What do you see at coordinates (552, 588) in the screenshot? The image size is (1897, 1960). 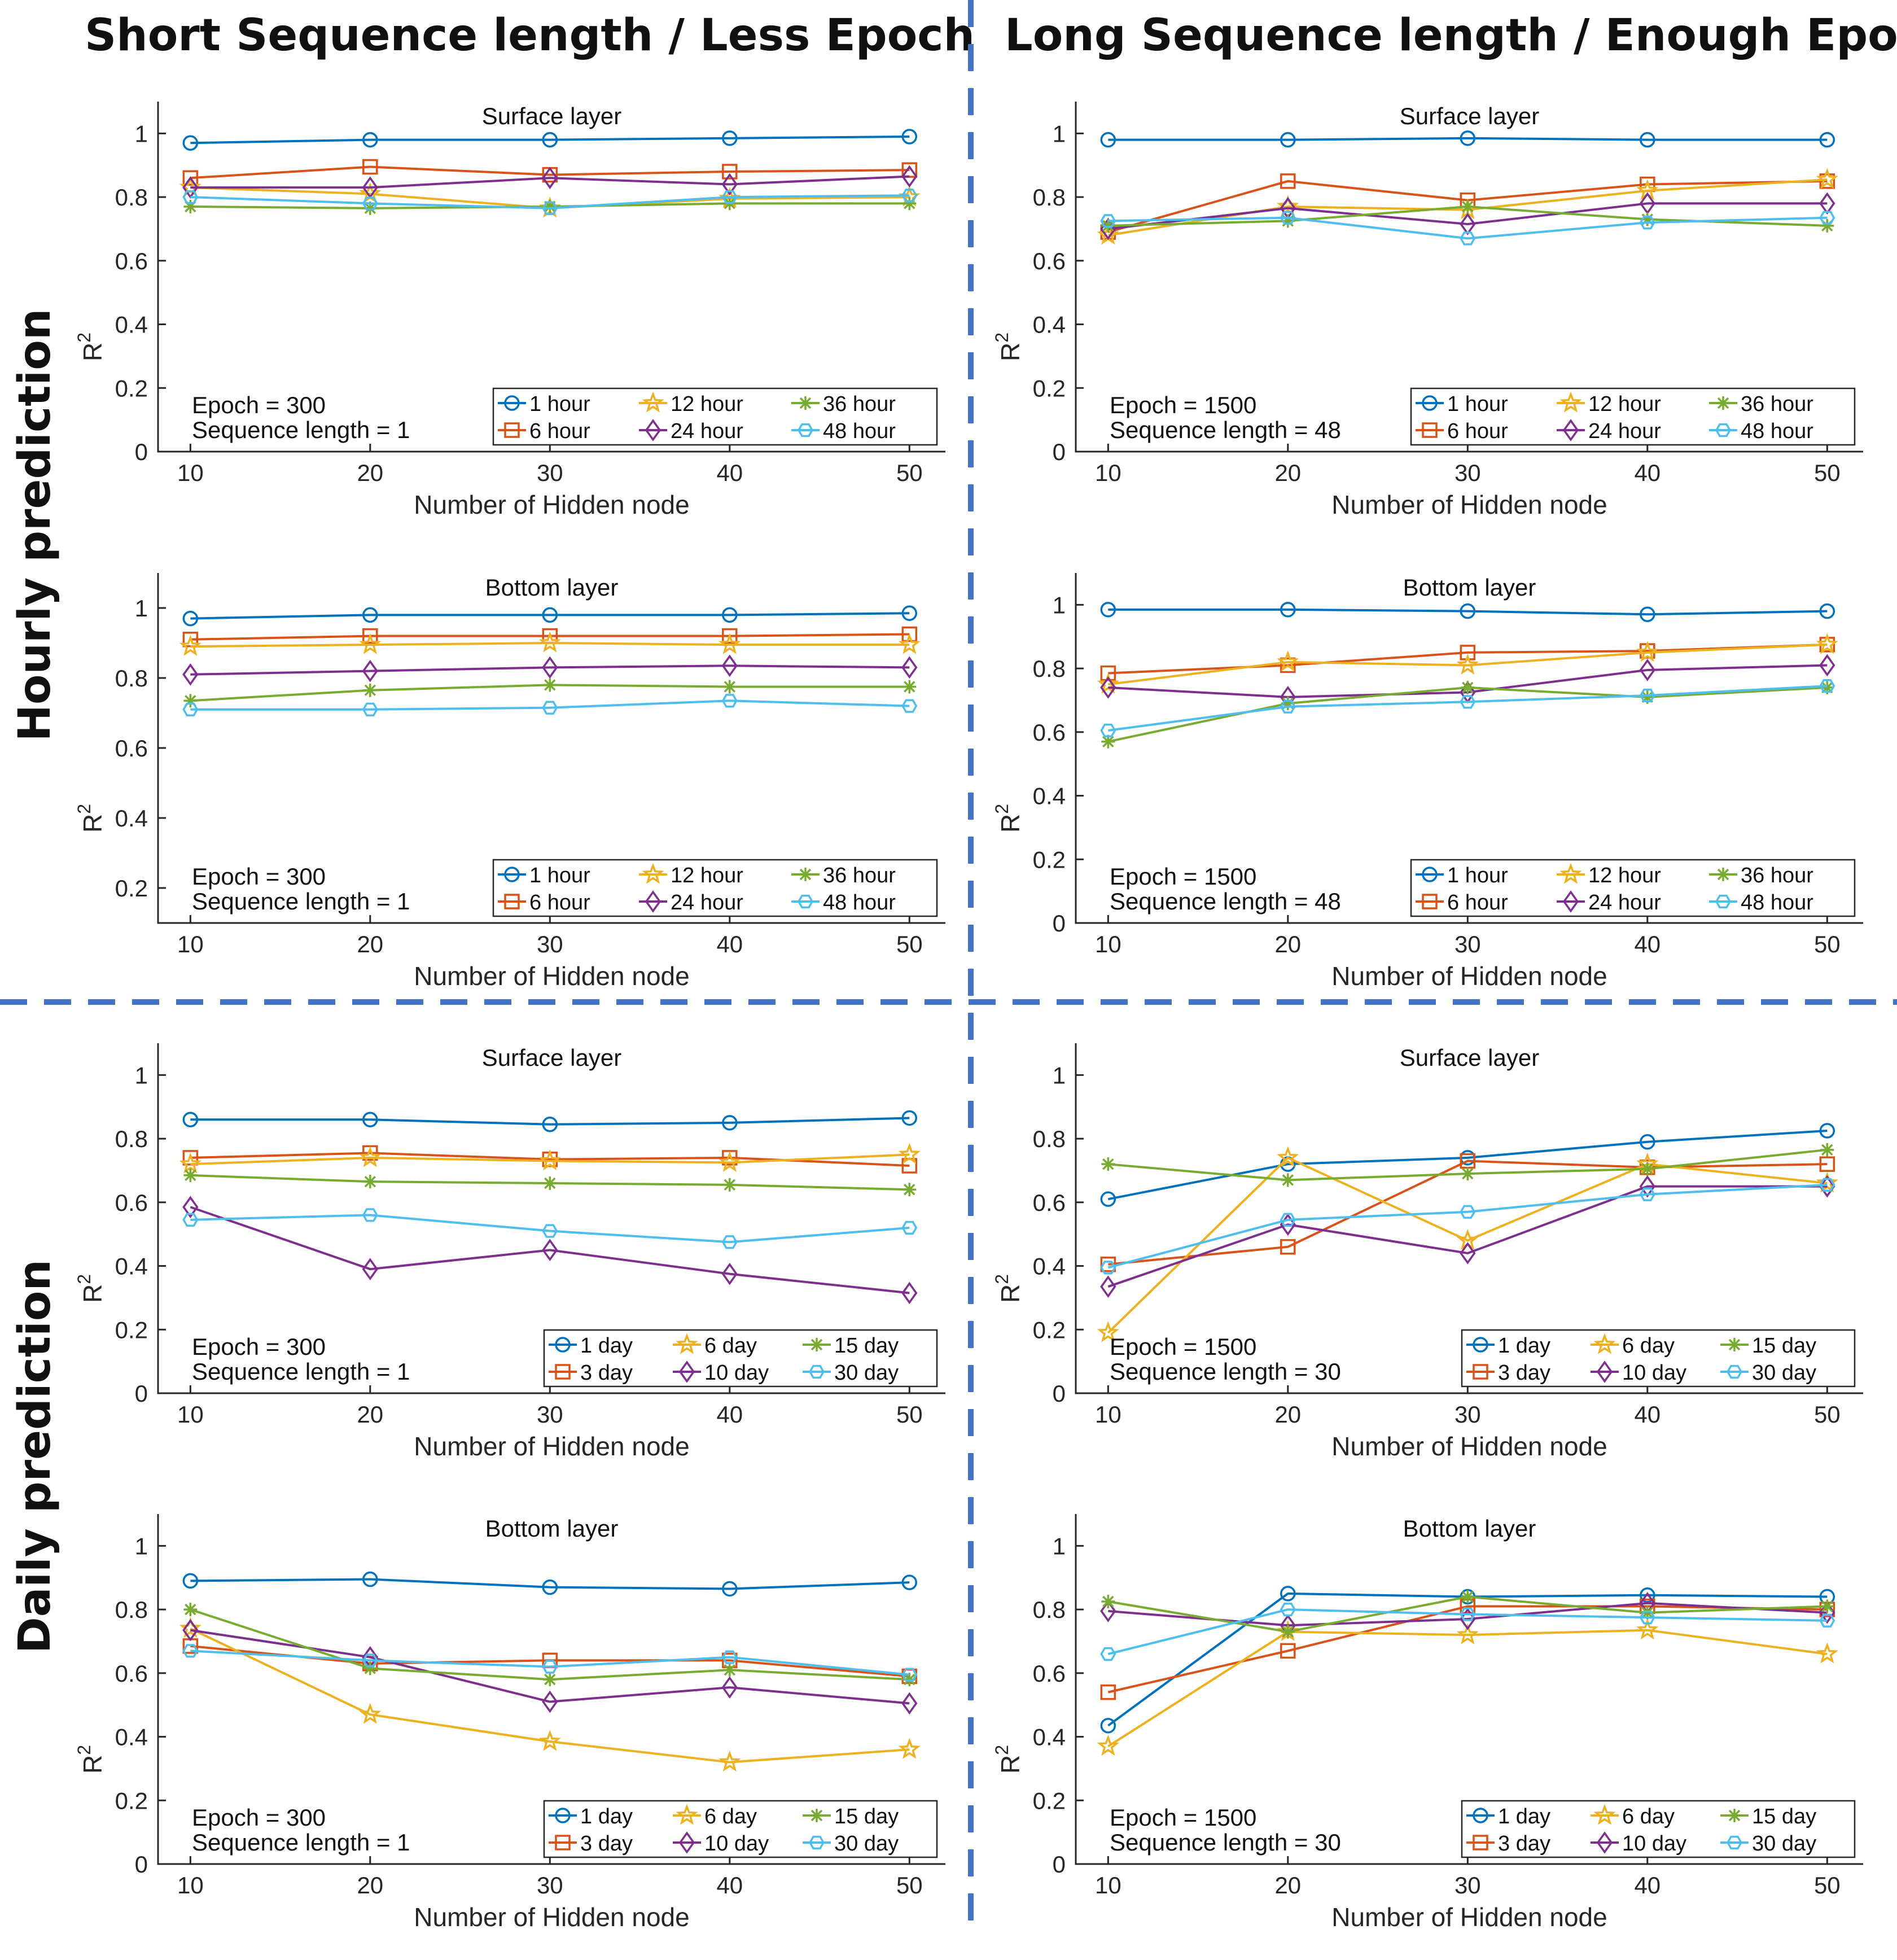 I see `chart-title: Bottom layer` at bounding box center [552, 588].